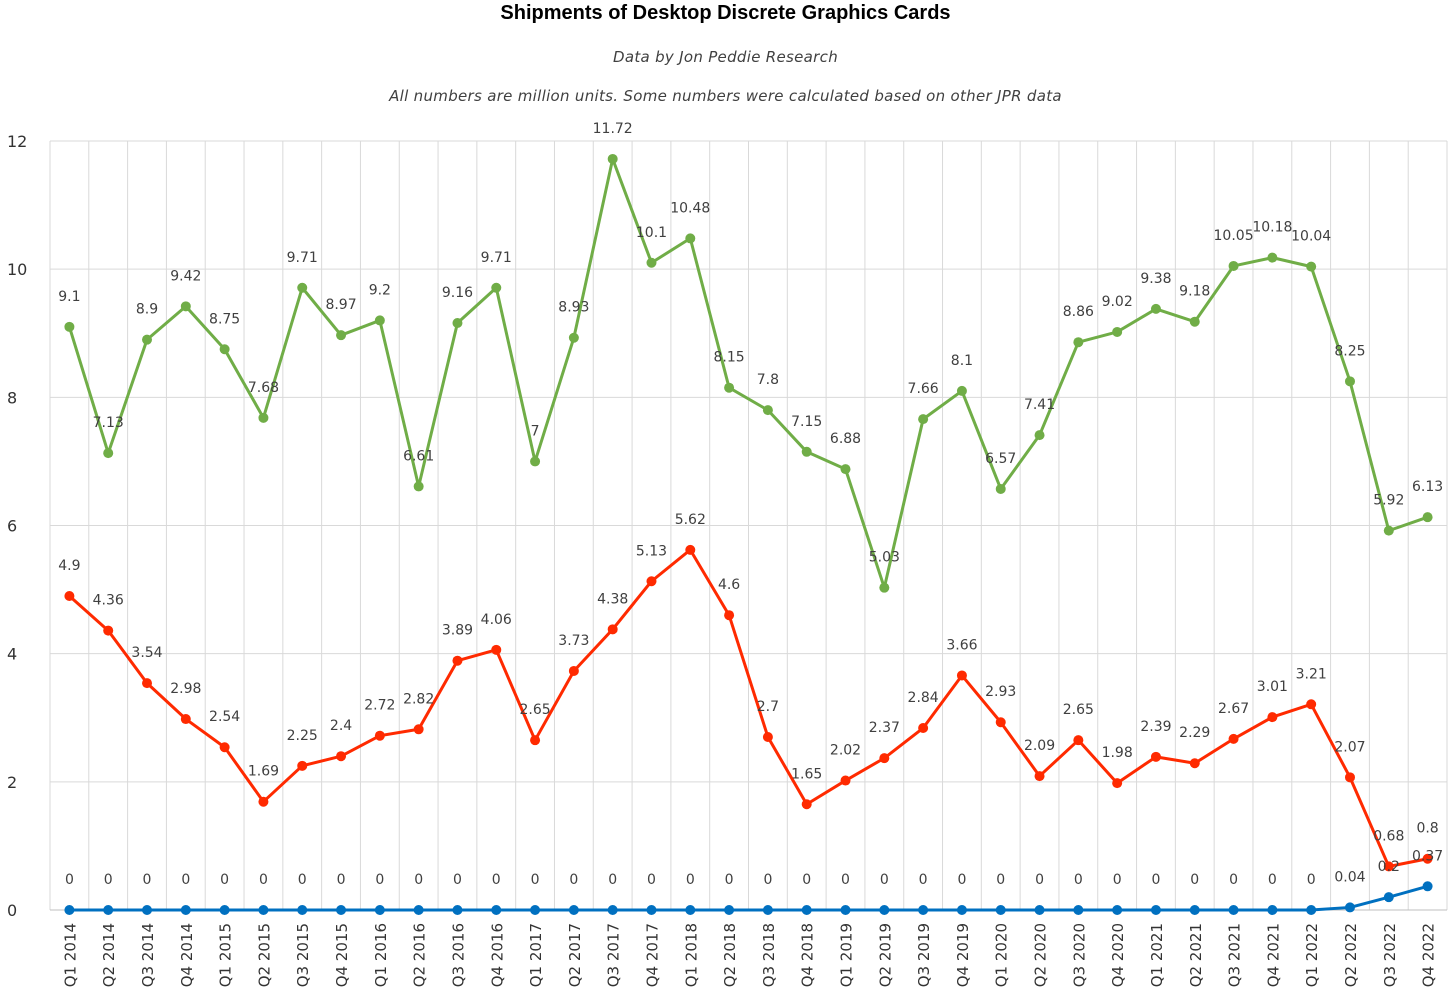 This screenshot has height=1008, width=1451. Describe the element at coordinates (224, 319) in the screenshot. I see `data-label: 8.75` at that location.